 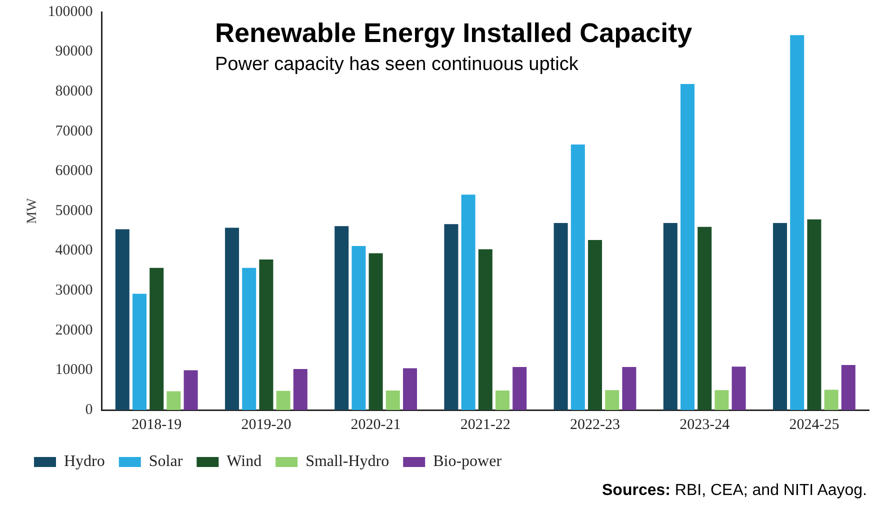 What do you see at coordinates (166, 461) in the screenshot?
I see `legend-label: Solar` at bounding box center [166, 461].